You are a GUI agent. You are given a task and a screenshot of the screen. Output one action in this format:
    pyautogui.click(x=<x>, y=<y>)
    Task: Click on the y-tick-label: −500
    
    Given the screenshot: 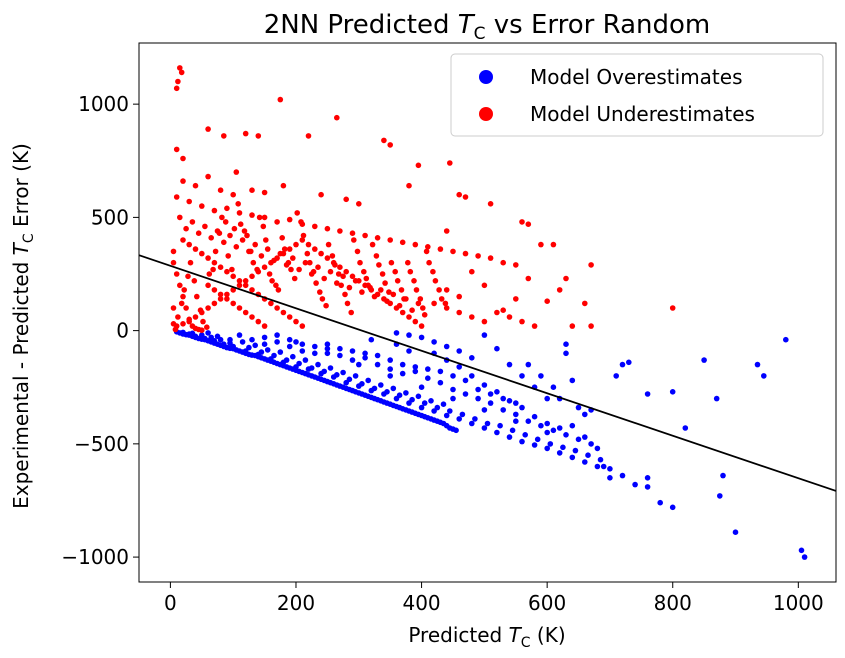 What is the action you would take?
    pyautogui.click(x=101, y=444)
    